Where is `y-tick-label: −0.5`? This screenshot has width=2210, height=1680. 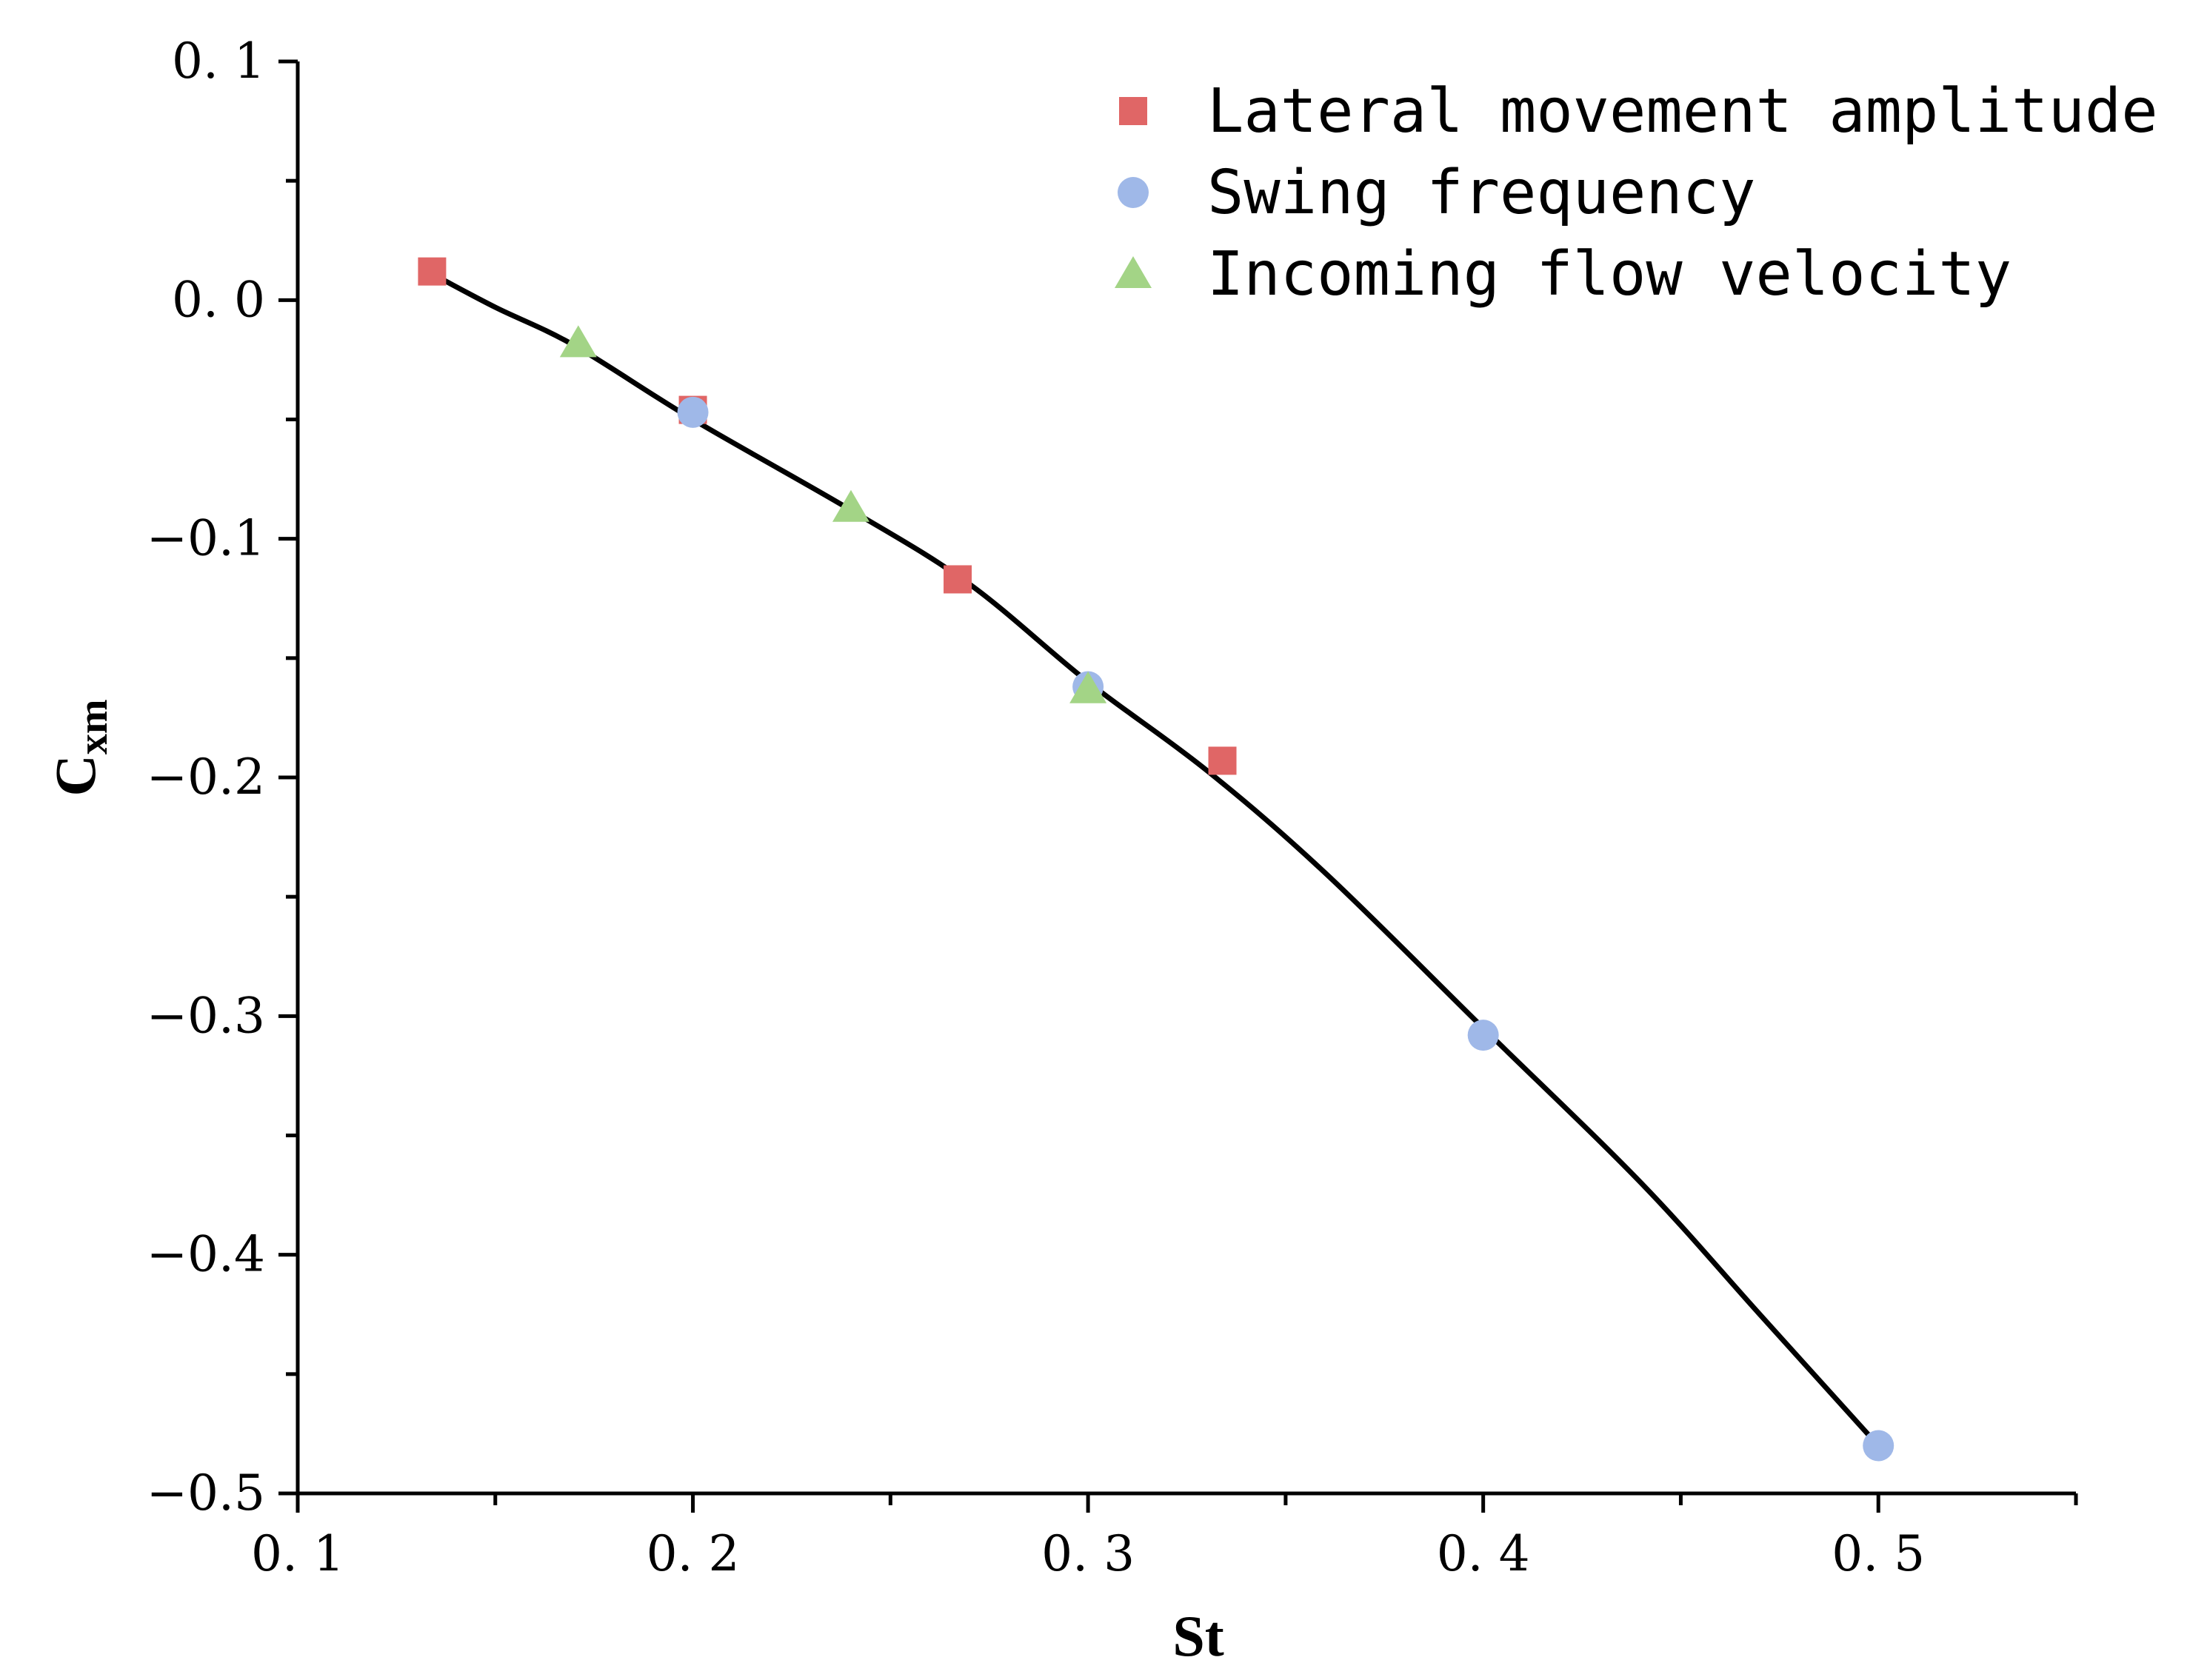 y-tick-label: −0.5 is located at coordinates (206, 1493).